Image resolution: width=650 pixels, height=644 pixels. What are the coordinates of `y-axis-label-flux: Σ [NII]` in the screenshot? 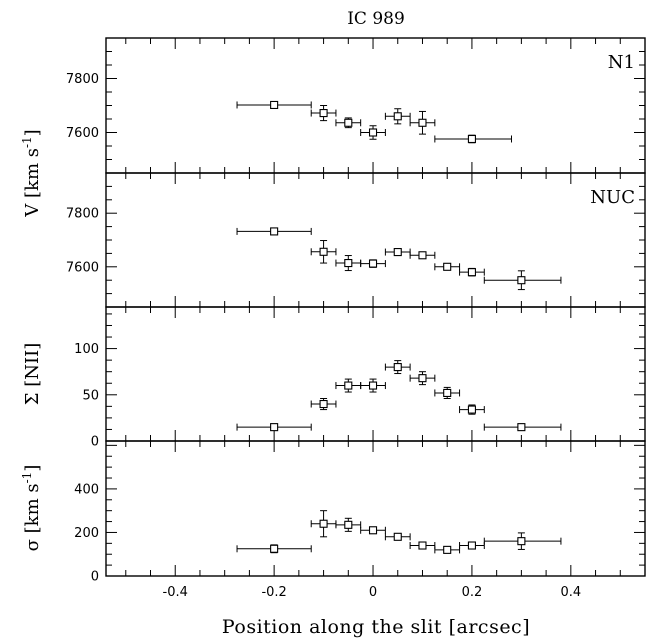 It's located at (32, 374).